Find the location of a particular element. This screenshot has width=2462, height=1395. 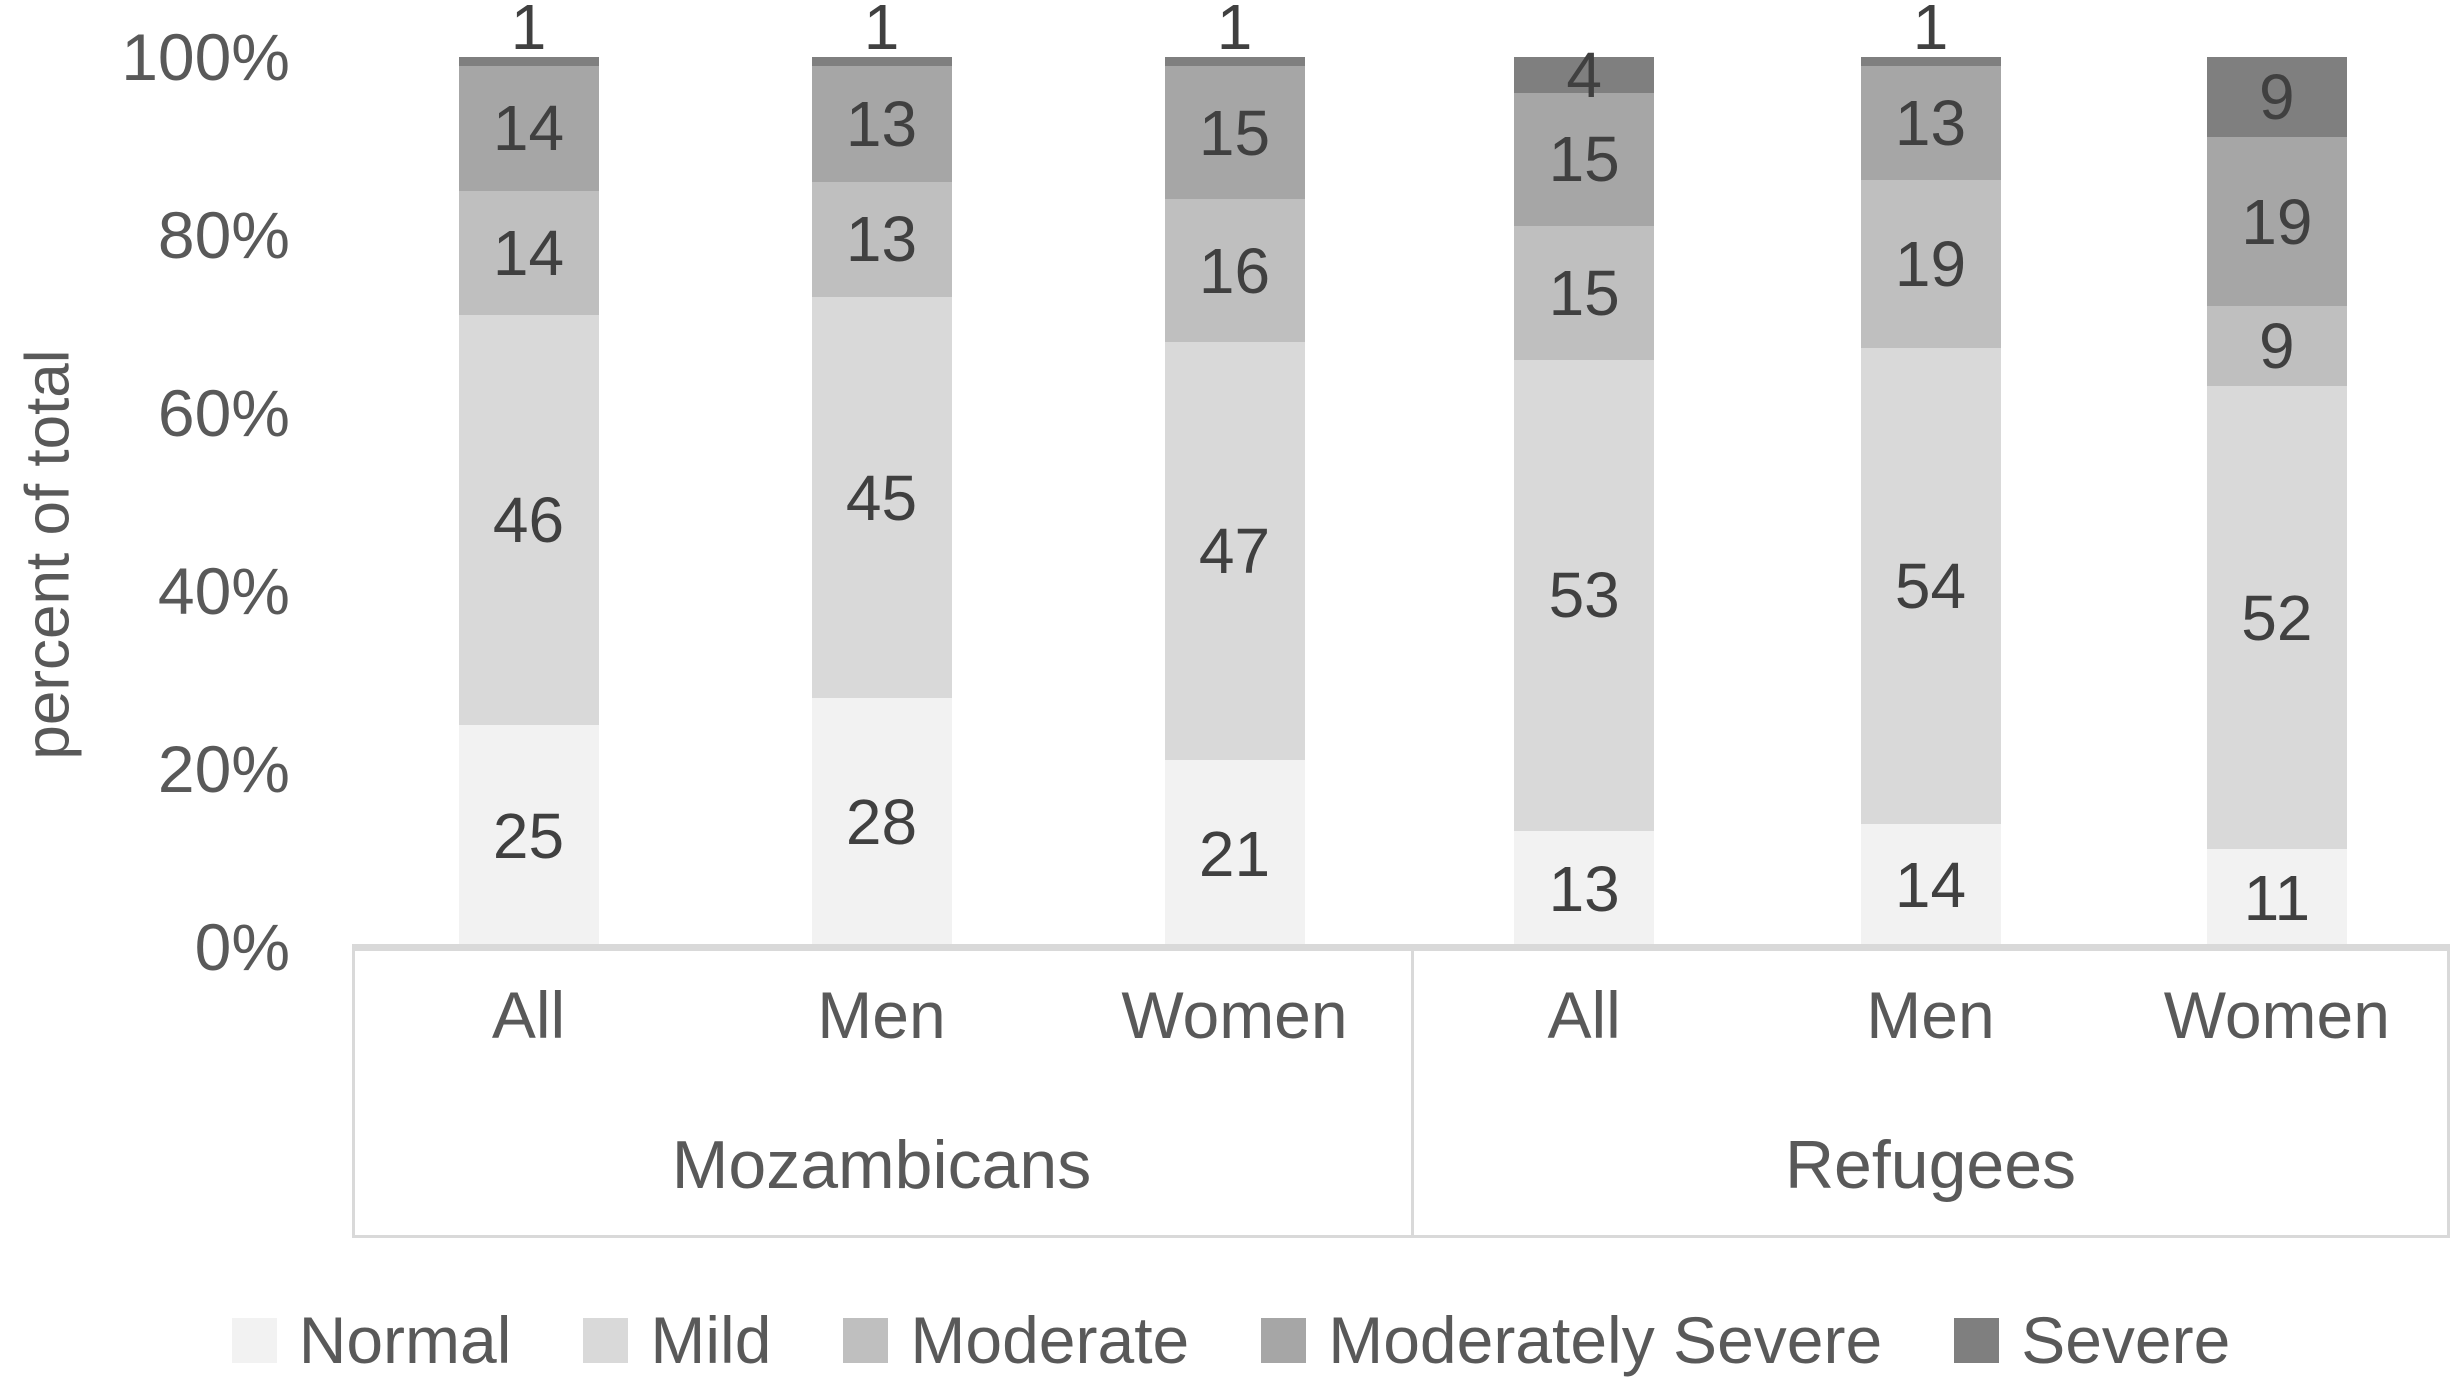

segment-normal: 21 is located at coordinates (1234, 853).